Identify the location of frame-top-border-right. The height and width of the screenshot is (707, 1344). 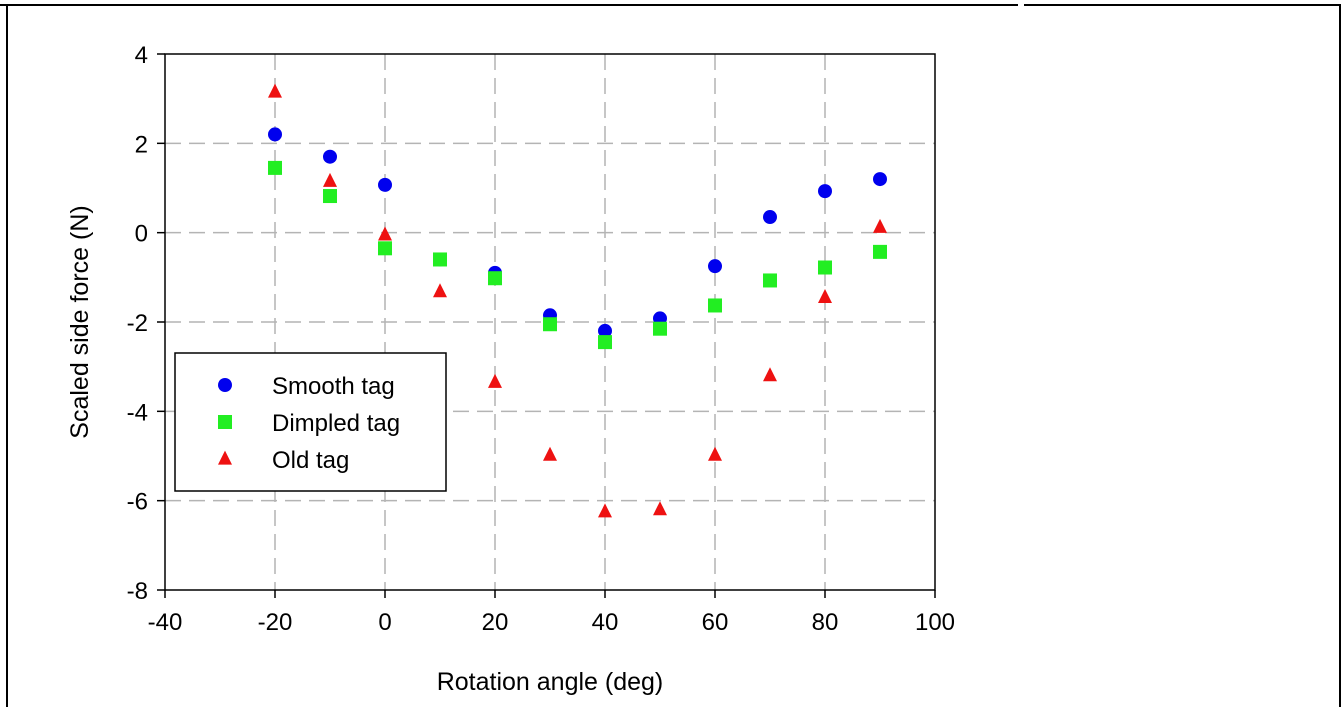
(1182, 5).